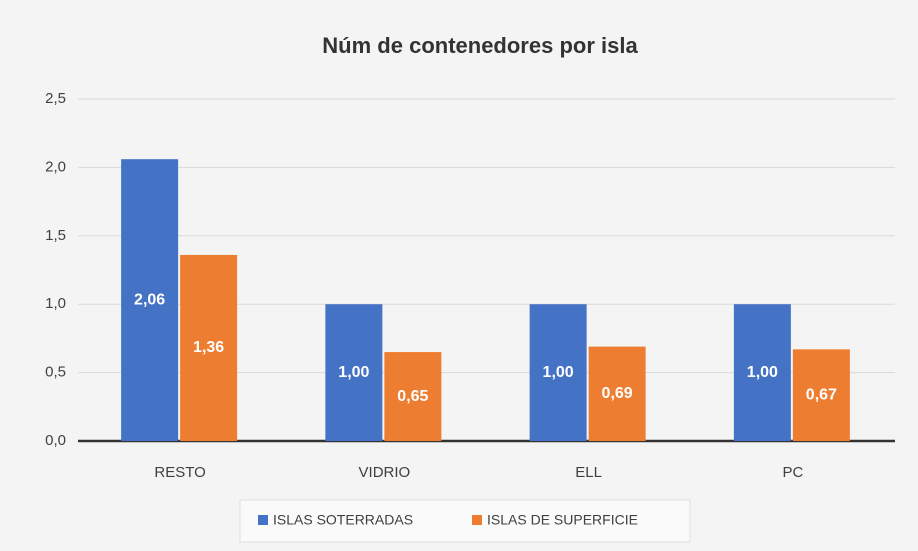 The width and height of the screenshot is (918, 551). I want to click on x-tick-label: RESTO, so click(179, 472).